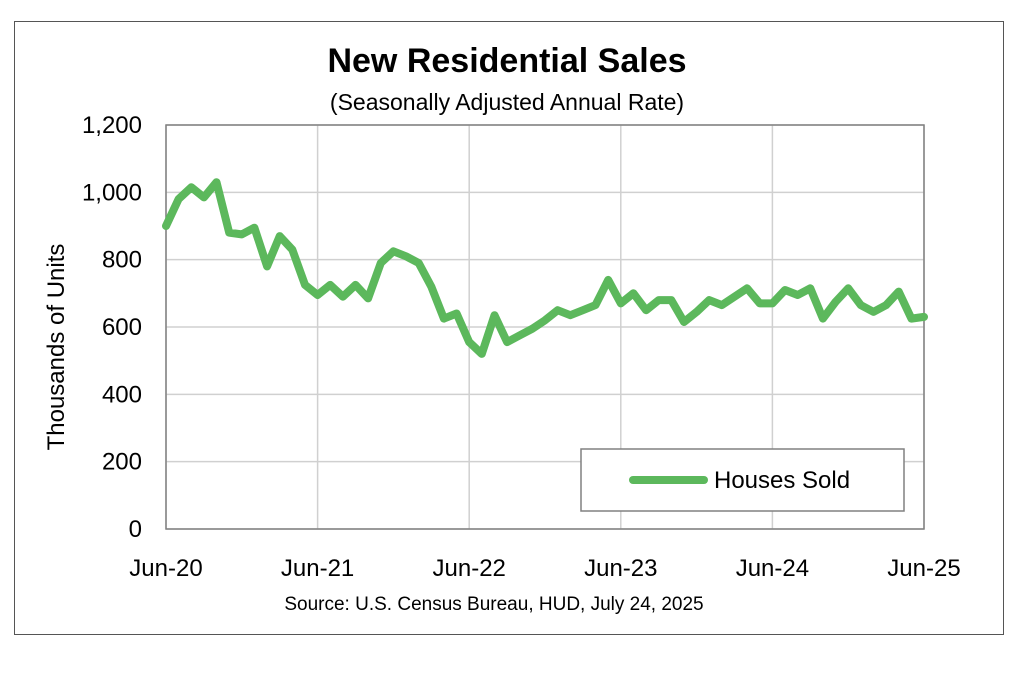 Image resolution: width=1024 pixels, height=681 pixels. What do you see at coordinates (782, 480) in the screenshot?
I see `legend-label: Houses Sold` at bounding box center [782, 480].